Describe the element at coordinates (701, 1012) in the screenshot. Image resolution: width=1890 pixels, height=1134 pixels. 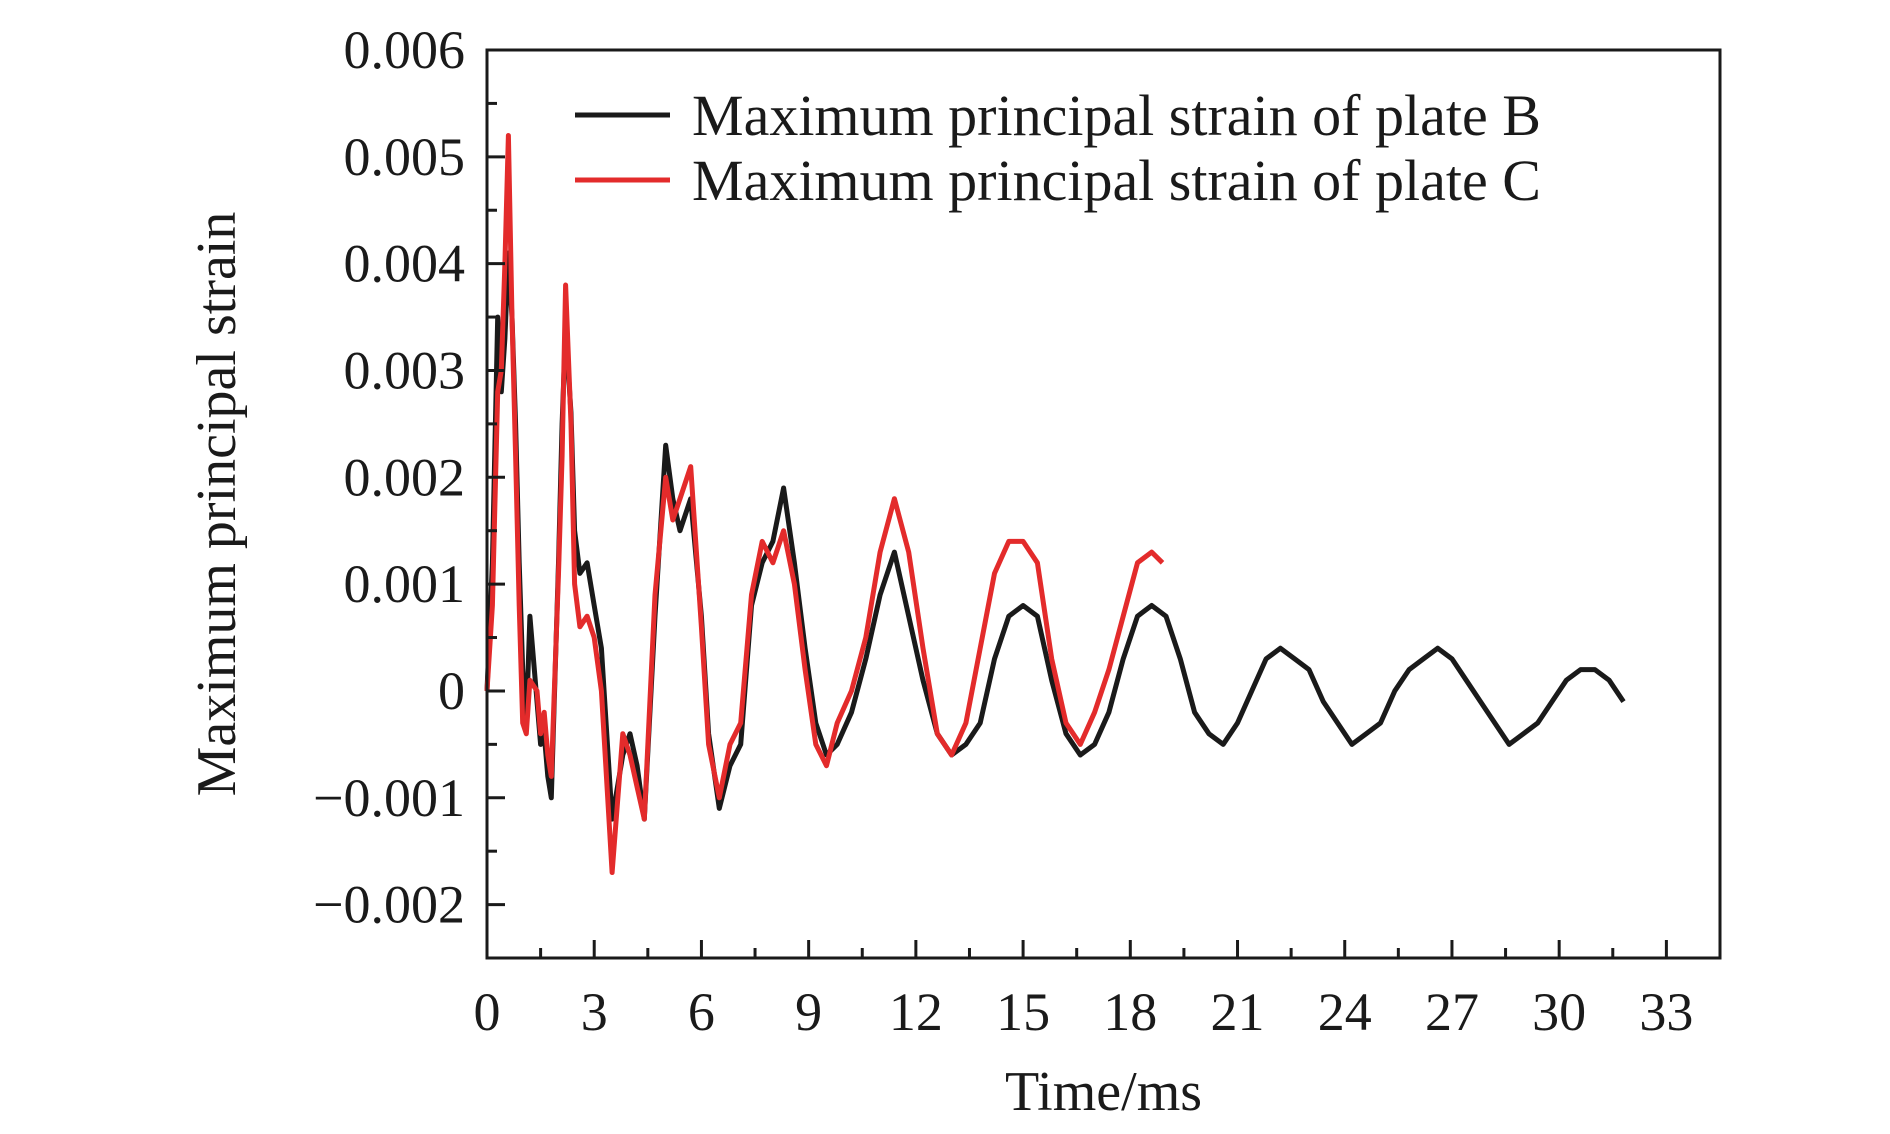
I see `x-tick-label: 6` at that location.